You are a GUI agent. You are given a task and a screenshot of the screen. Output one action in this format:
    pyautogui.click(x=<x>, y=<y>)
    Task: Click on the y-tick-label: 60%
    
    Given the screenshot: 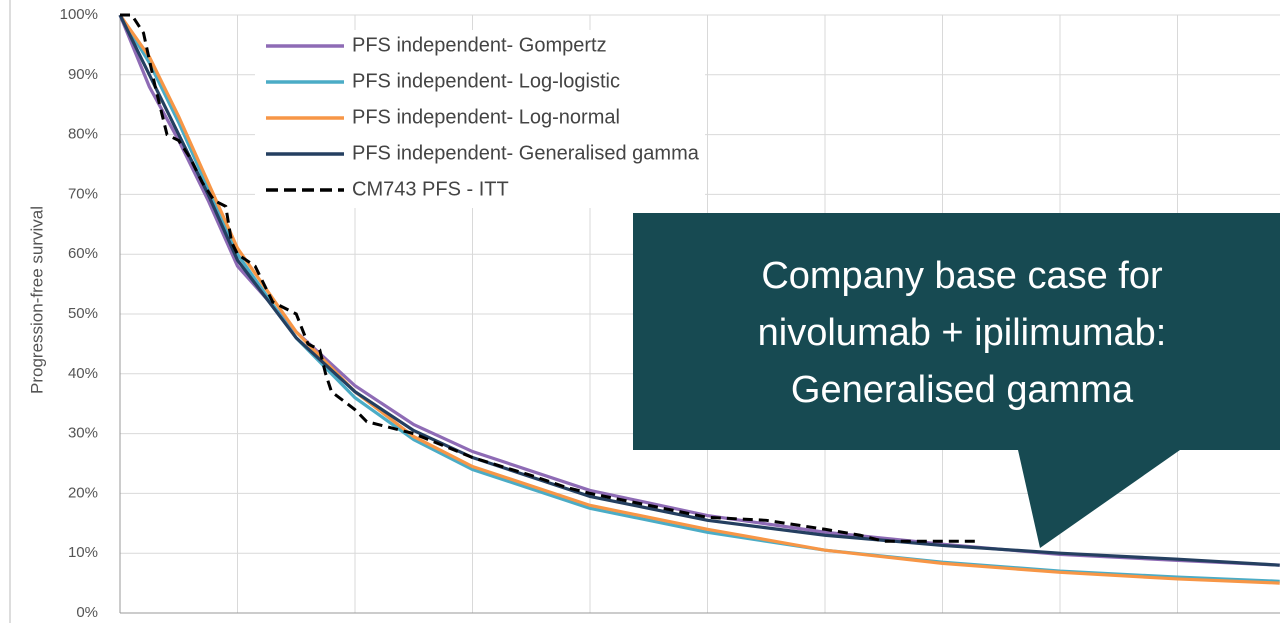 What is the action you would take?
    pyautogui.click(x=83, y=253)
    